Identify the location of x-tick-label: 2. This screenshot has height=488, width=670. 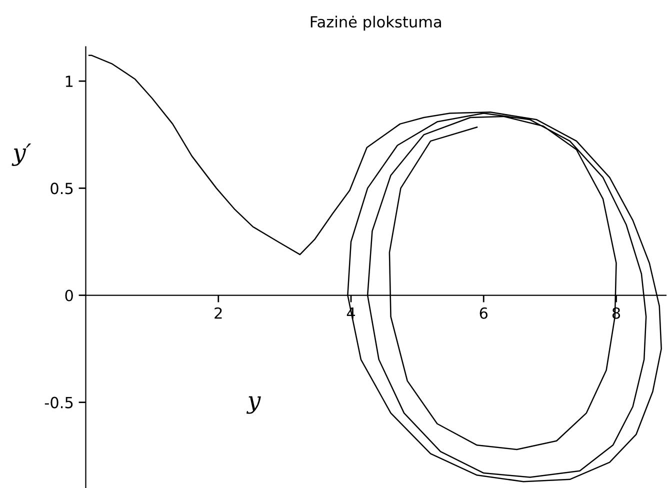
(218, 313).